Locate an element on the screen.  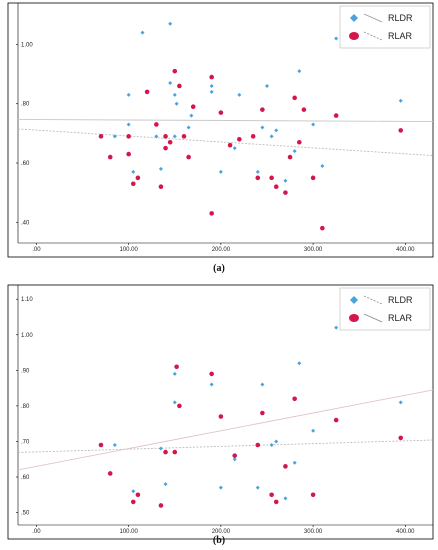
legend-label-rldr: RLDR is located at coordinates (400, 300).